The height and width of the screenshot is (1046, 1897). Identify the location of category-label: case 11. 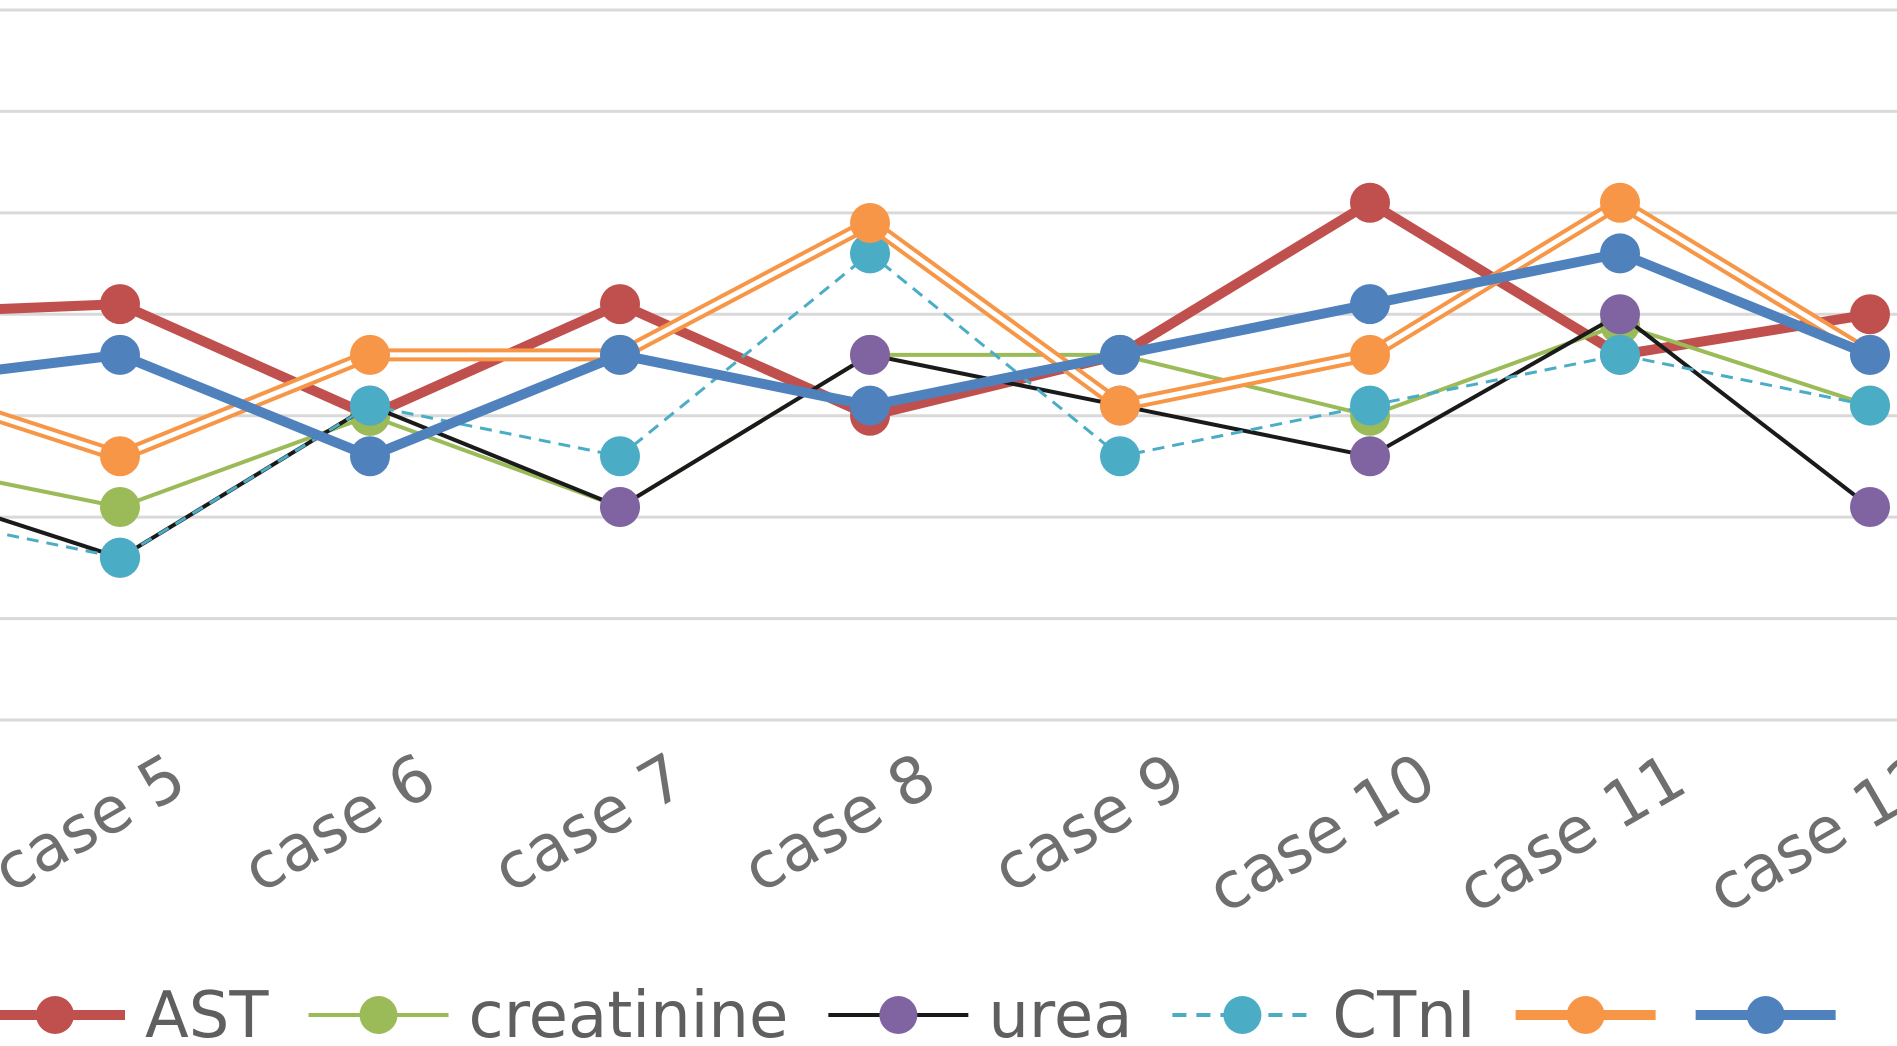
(1571, 834).